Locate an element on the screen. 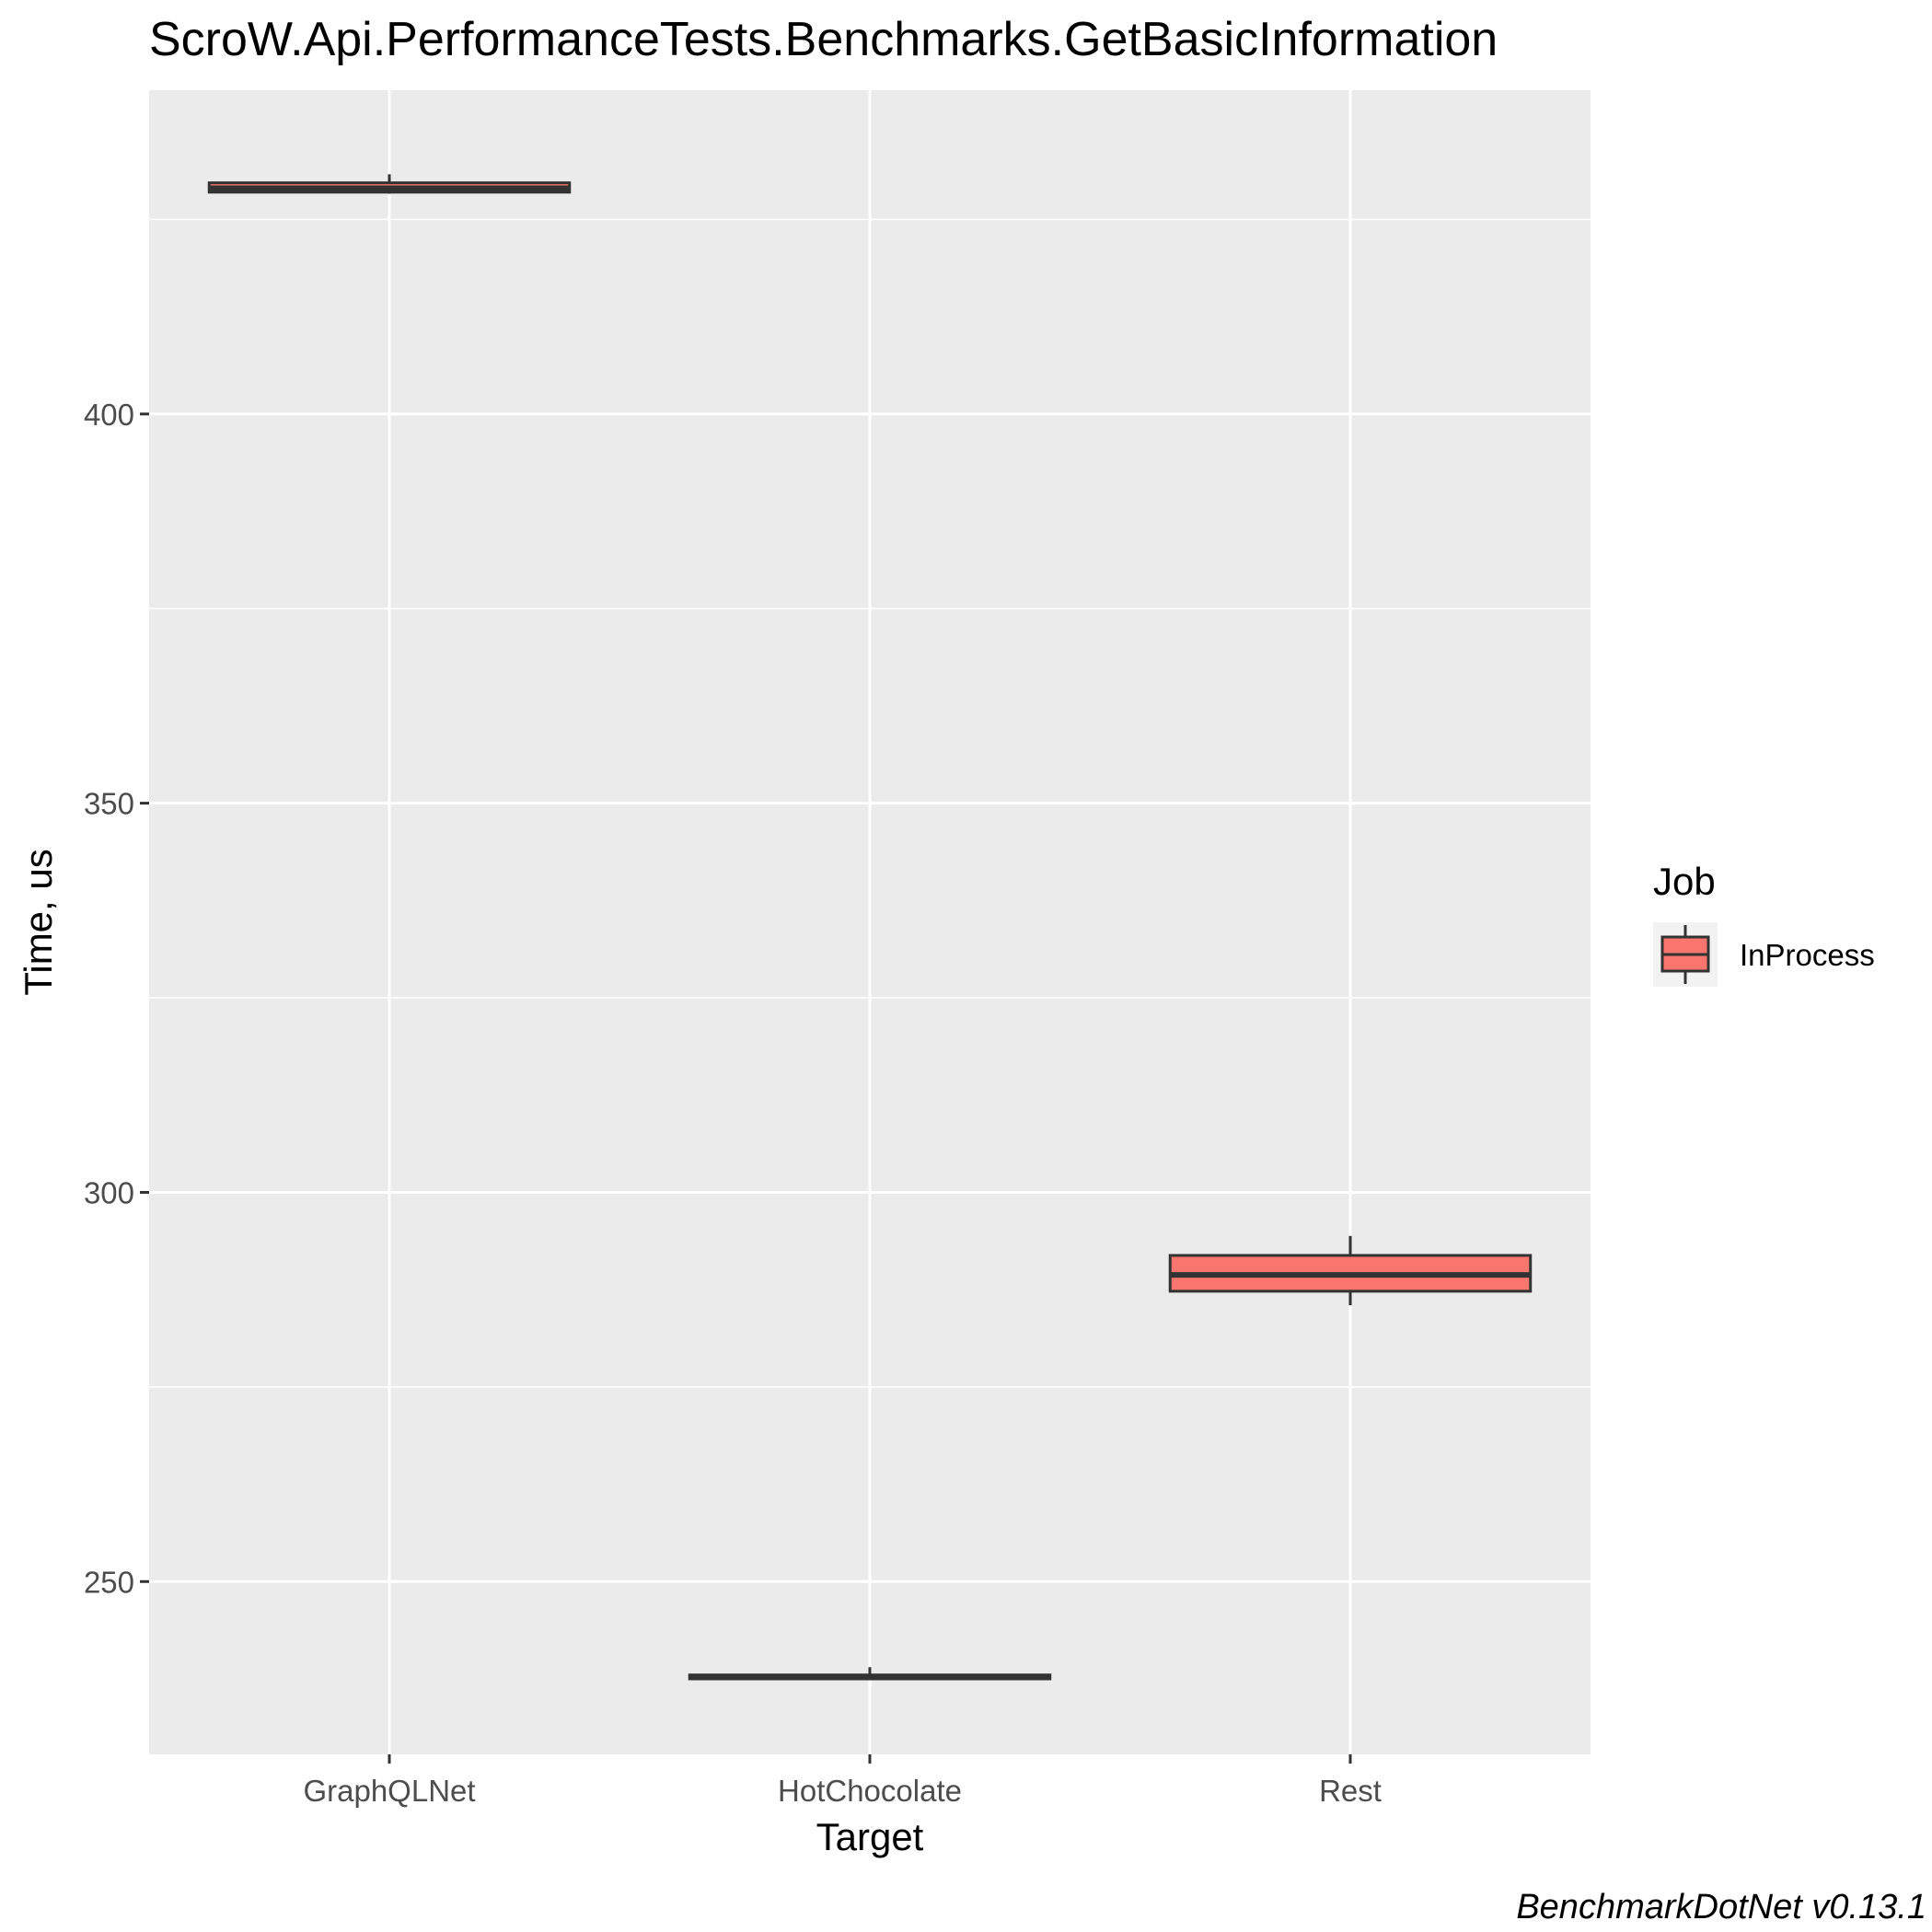 Image resolution: width=1932 pixels, height=1932 pixels. box-rest is located at coordinates (1351, 1271).